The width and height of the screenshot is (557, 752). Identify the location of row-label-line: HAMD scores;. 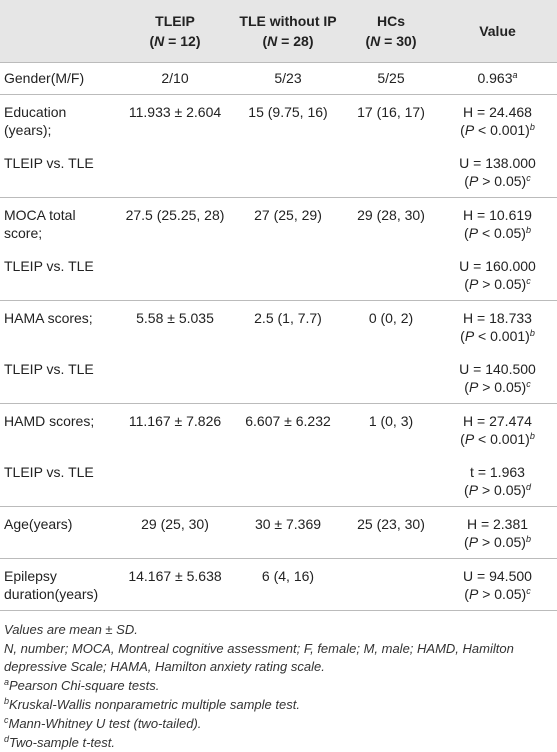
(49, 421).